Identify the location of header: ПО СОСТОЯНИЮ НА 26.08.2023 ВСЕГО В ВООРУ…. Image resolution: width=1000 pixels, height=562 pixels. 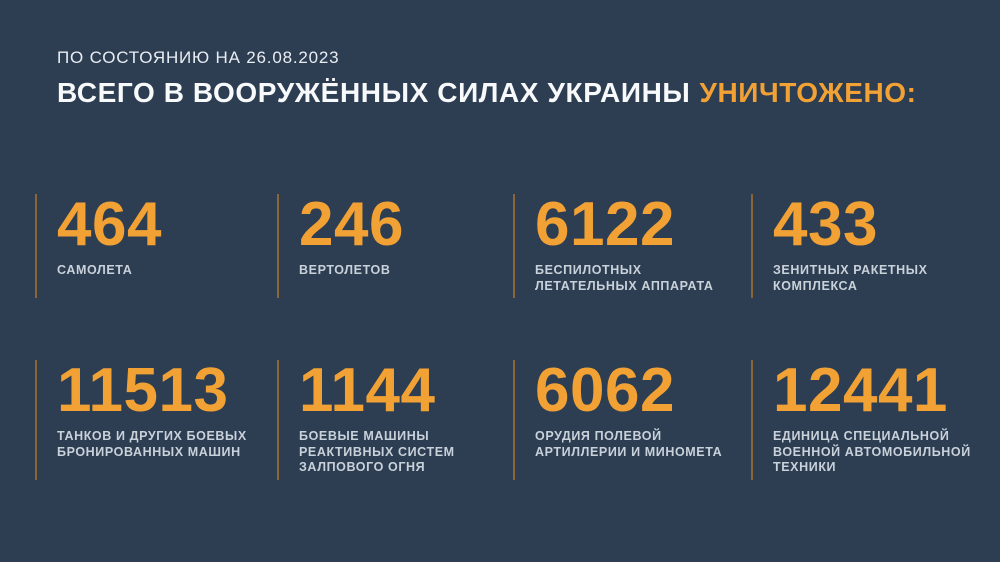
(508, 78).